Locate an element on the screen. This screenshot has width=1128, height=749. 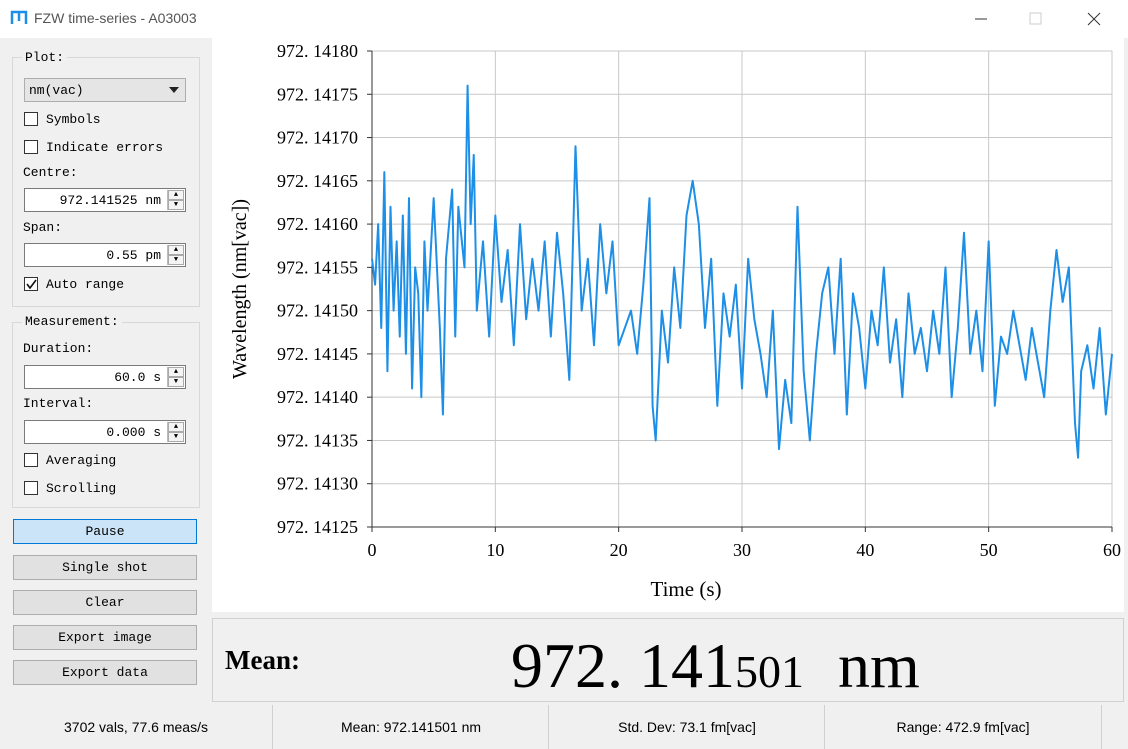
y-tick-label: 972. 14135 is located at coordinates (317, 440).